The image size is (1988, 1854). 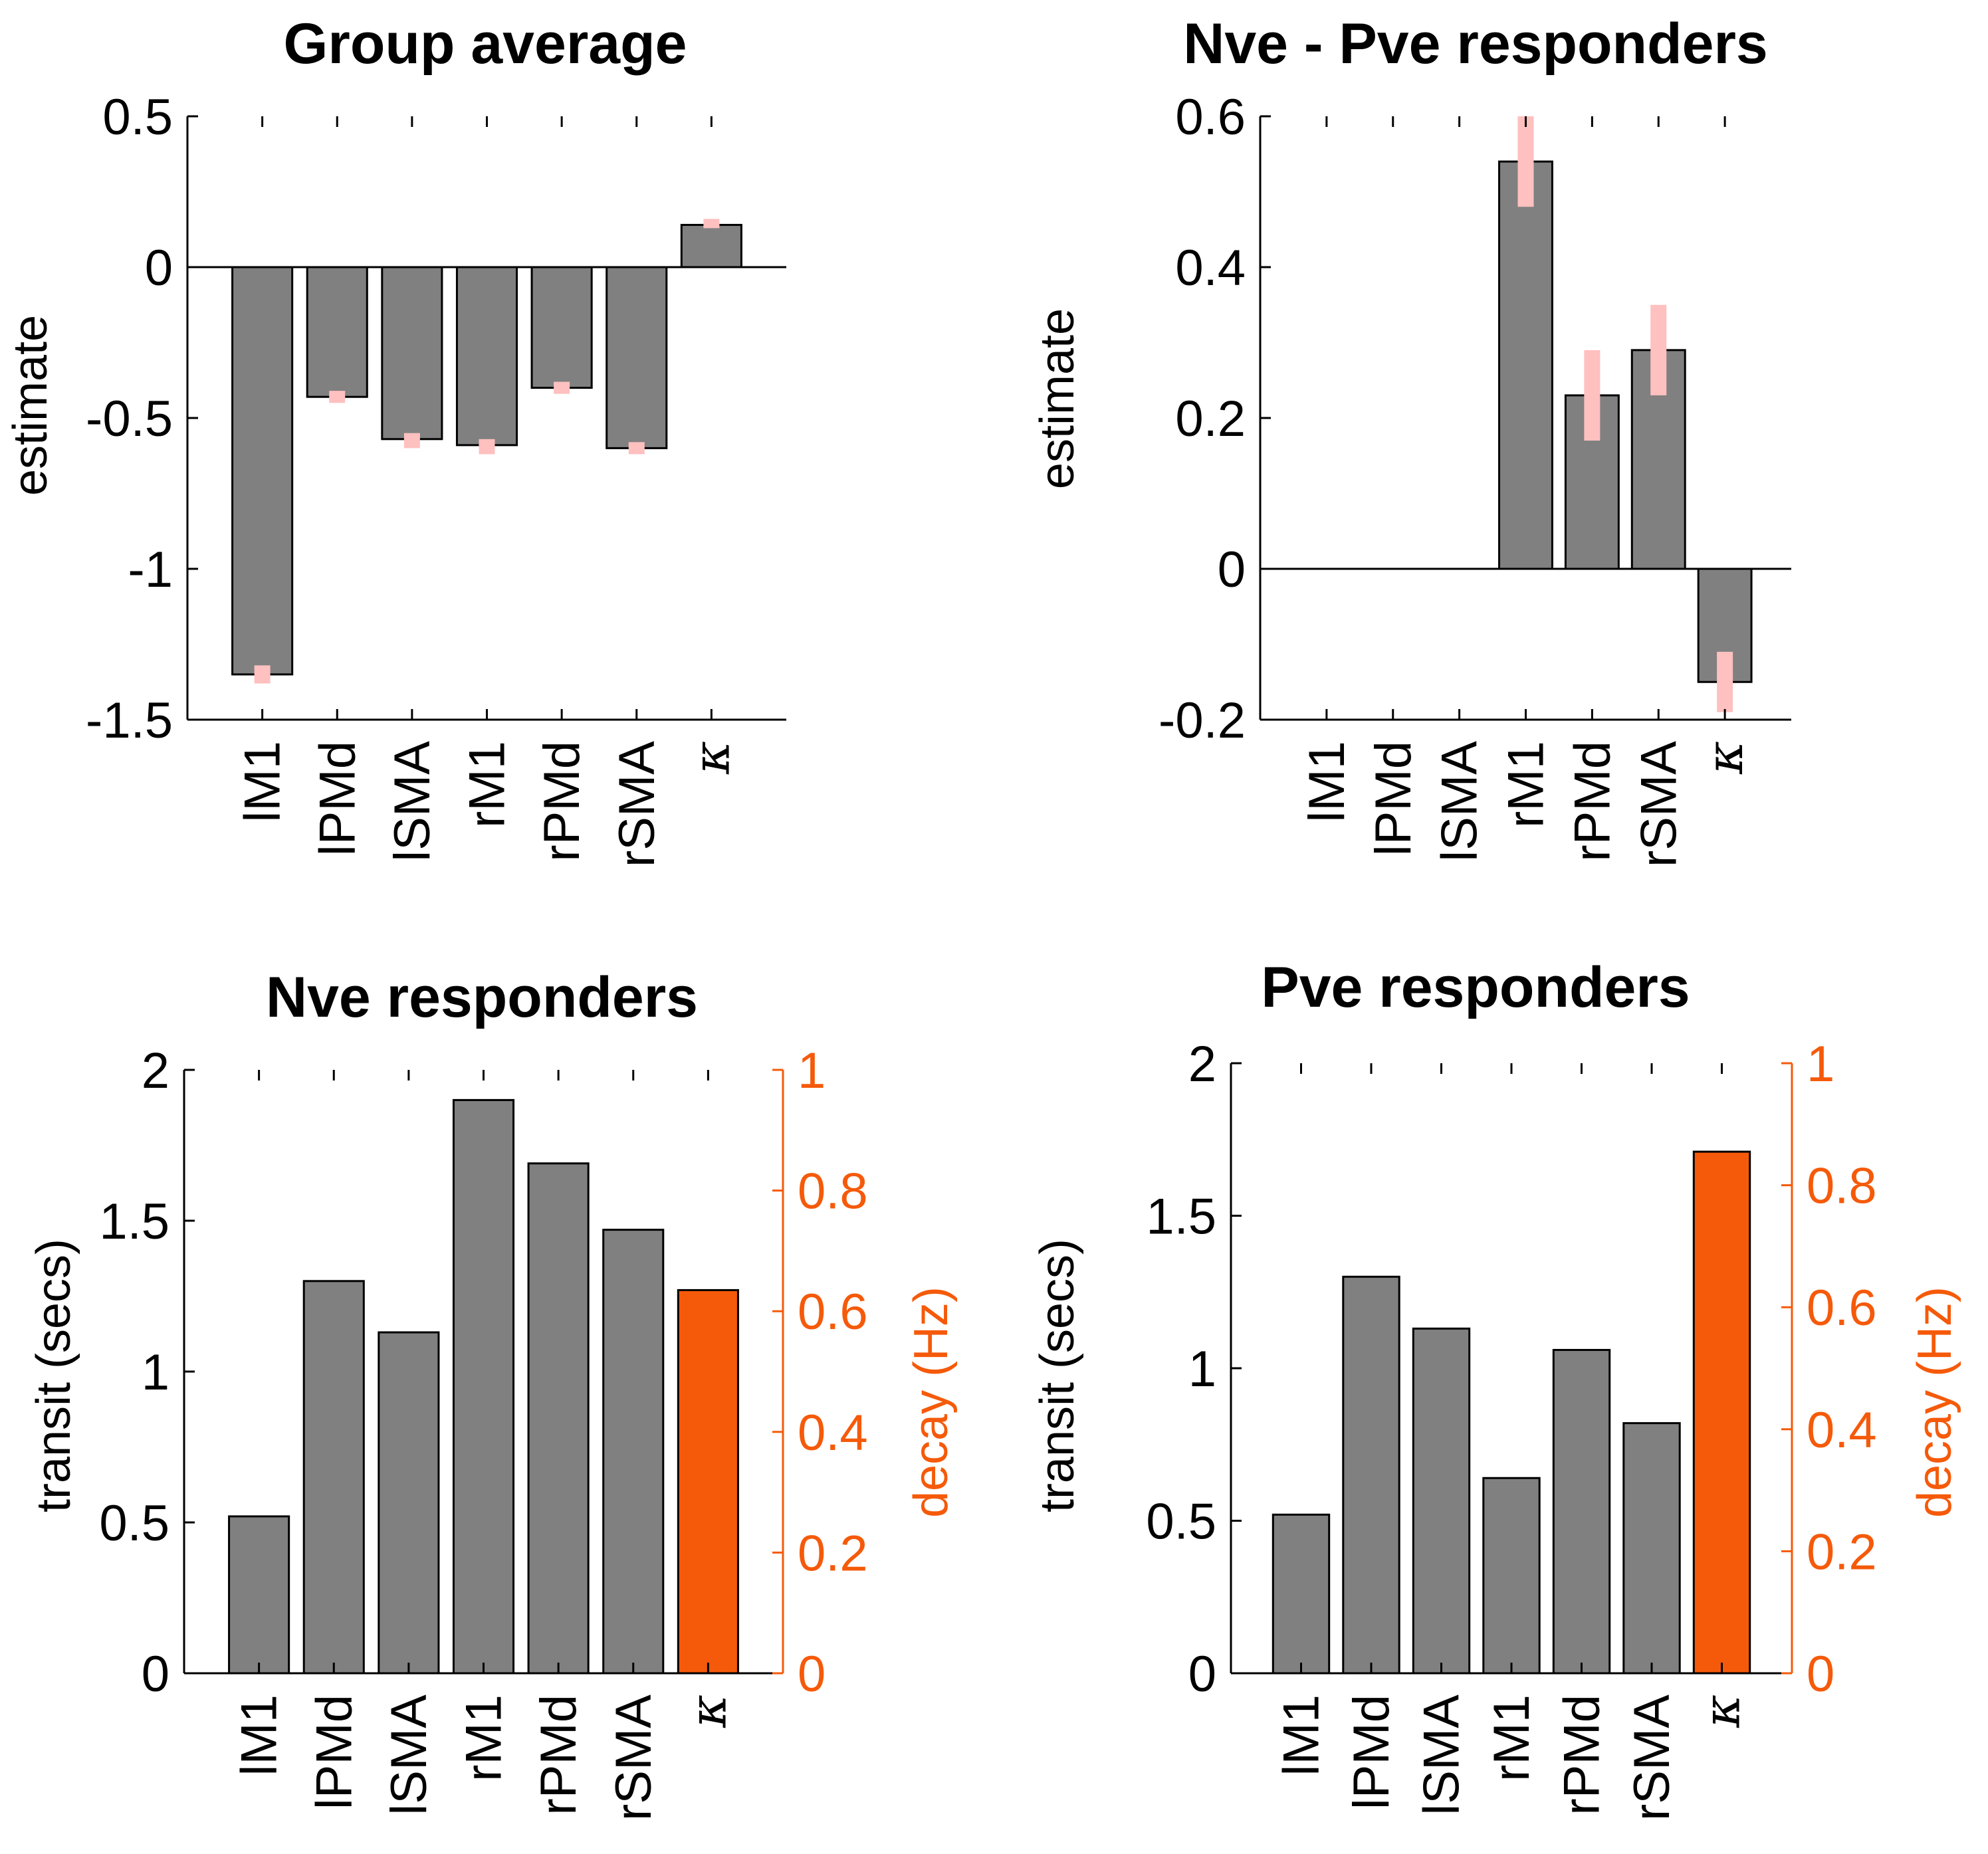 What do you see at coordinates (1475, 44) in the screenshot?
I see `chart-title: Nve - Pve responders` at bounding box center [1475, 44].